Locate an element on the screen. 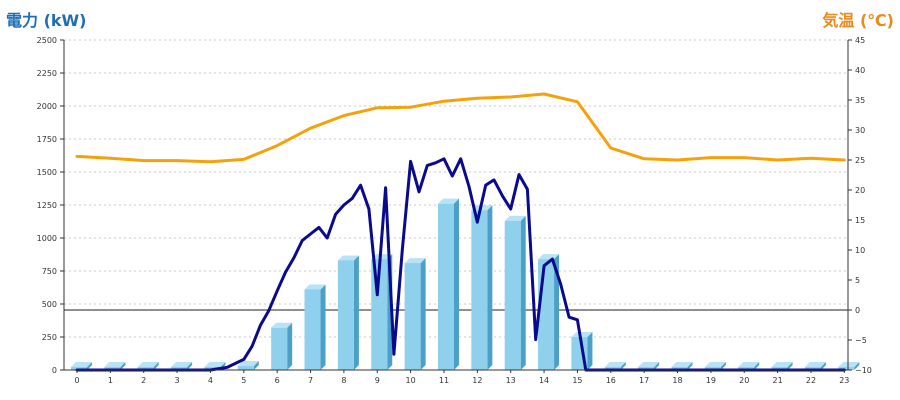 The image size is (900, 400). left-tick-label: 2250 is located at coordinates (47, 73).